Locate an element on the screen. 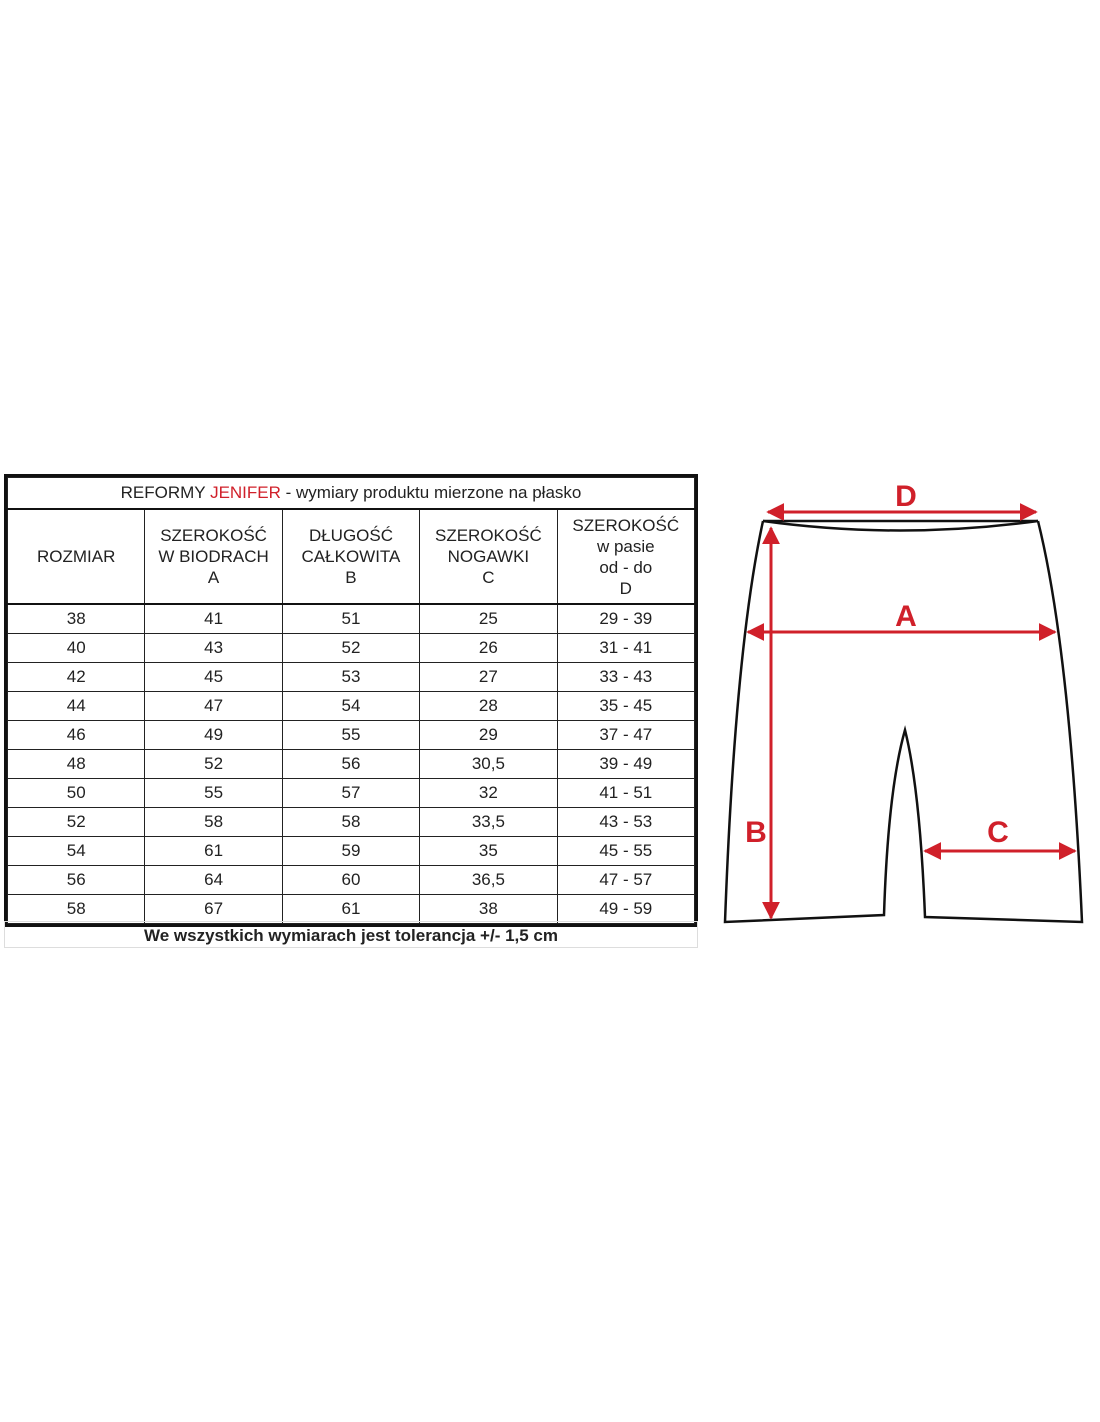  table-row: 54 61 59 35 45 - 55 is located at coordinates (351, 851).